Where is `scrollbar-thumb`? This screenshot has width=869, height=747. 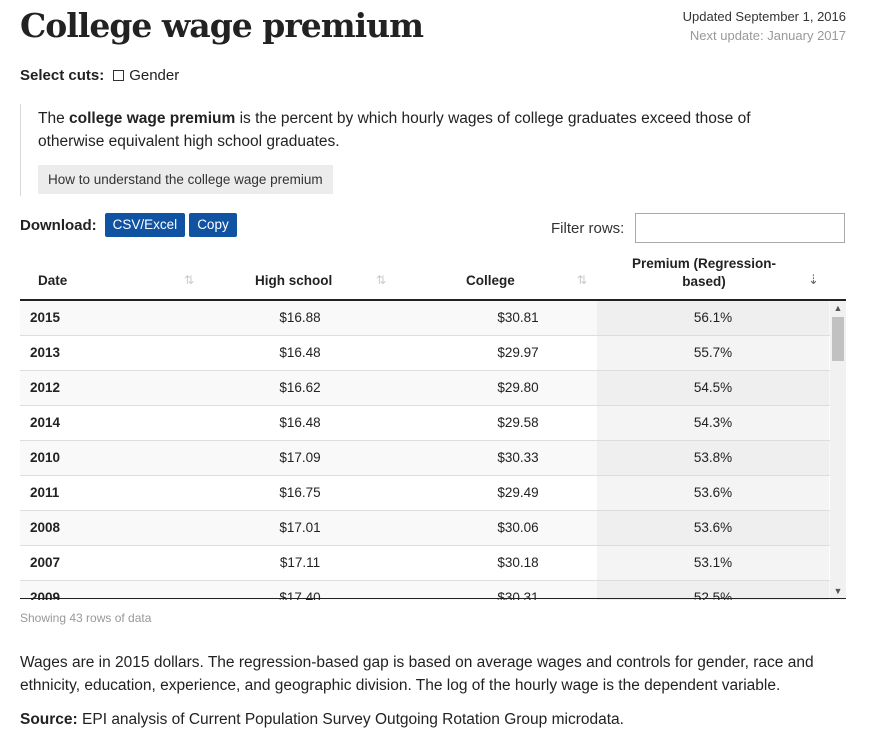
scrollbar-thumb is located at coordinates (838, 339).